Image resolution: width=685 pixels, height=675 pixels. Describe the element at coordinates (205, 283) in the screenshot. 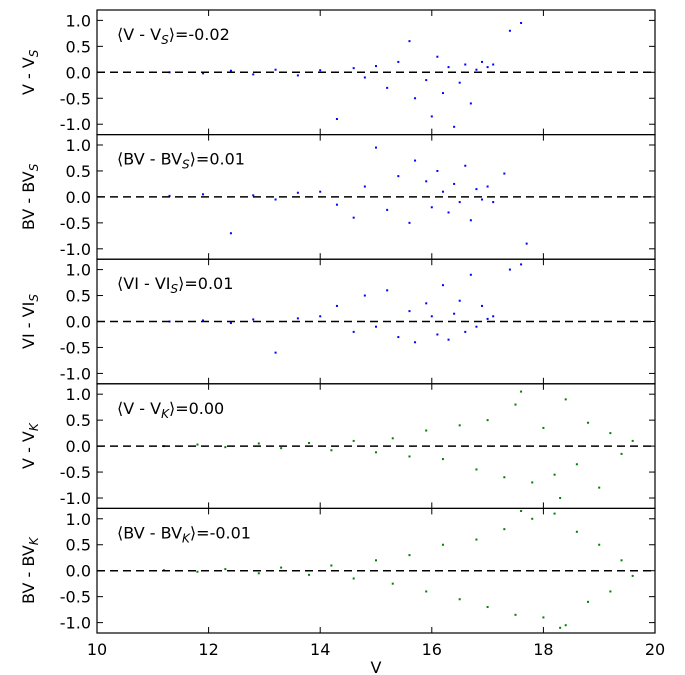

I see `annotation-text: ⟩=0.01` at that location.